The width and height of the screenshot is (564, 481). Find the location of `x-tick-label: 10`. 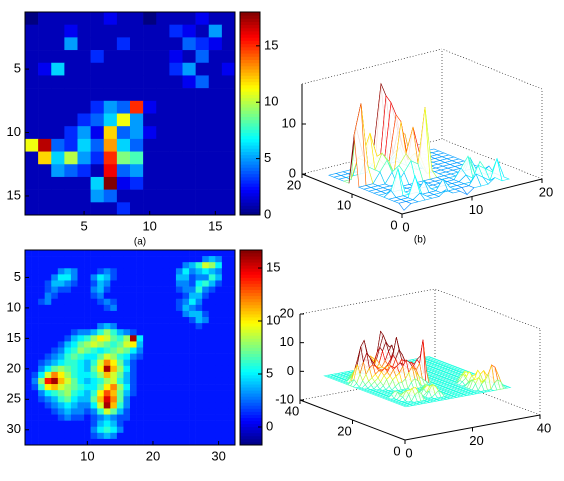

x-tick-label: 10 is located at coordinates (476, 209).